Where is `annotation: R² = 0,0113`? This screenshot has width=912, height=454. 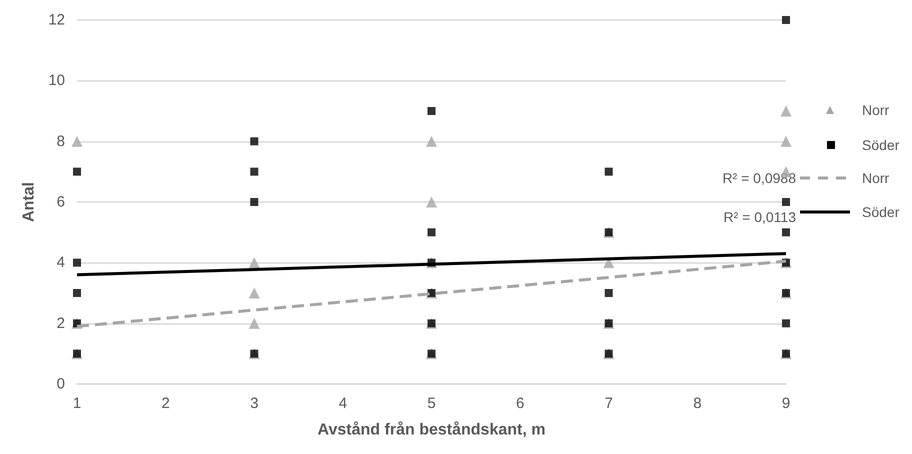 annotation: R² = 0,0113 is located at coordinates (759, 217).